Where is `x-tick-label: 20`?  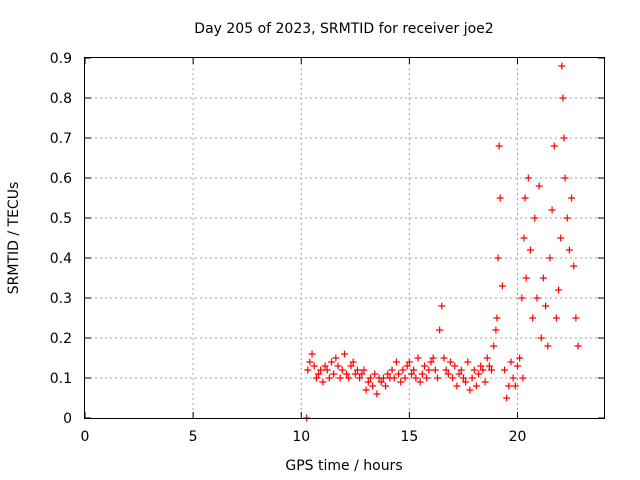 x-tick-label: 20 is located at coordinates (518, 437).